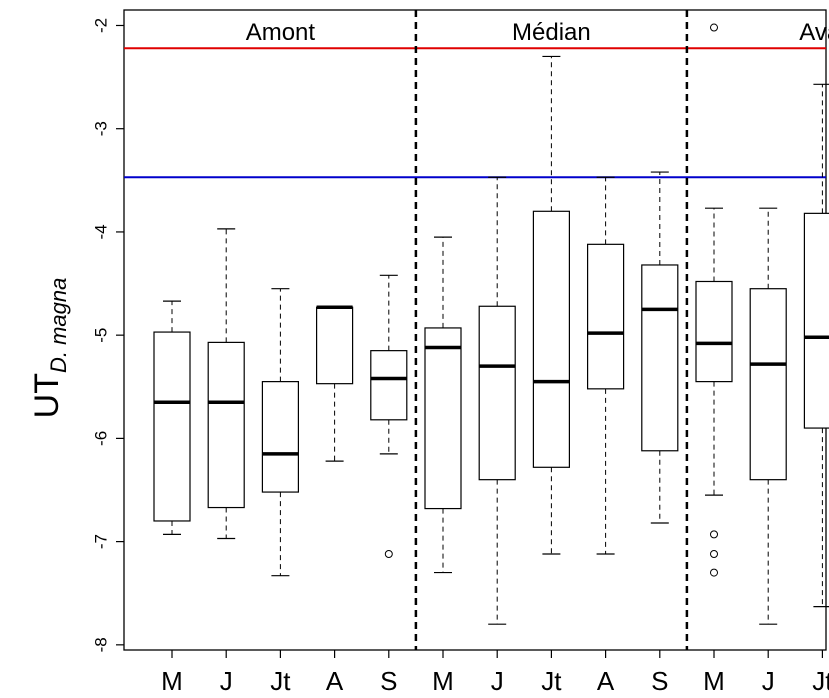  I want to click on panel-label: Médian, so click(551, 32).